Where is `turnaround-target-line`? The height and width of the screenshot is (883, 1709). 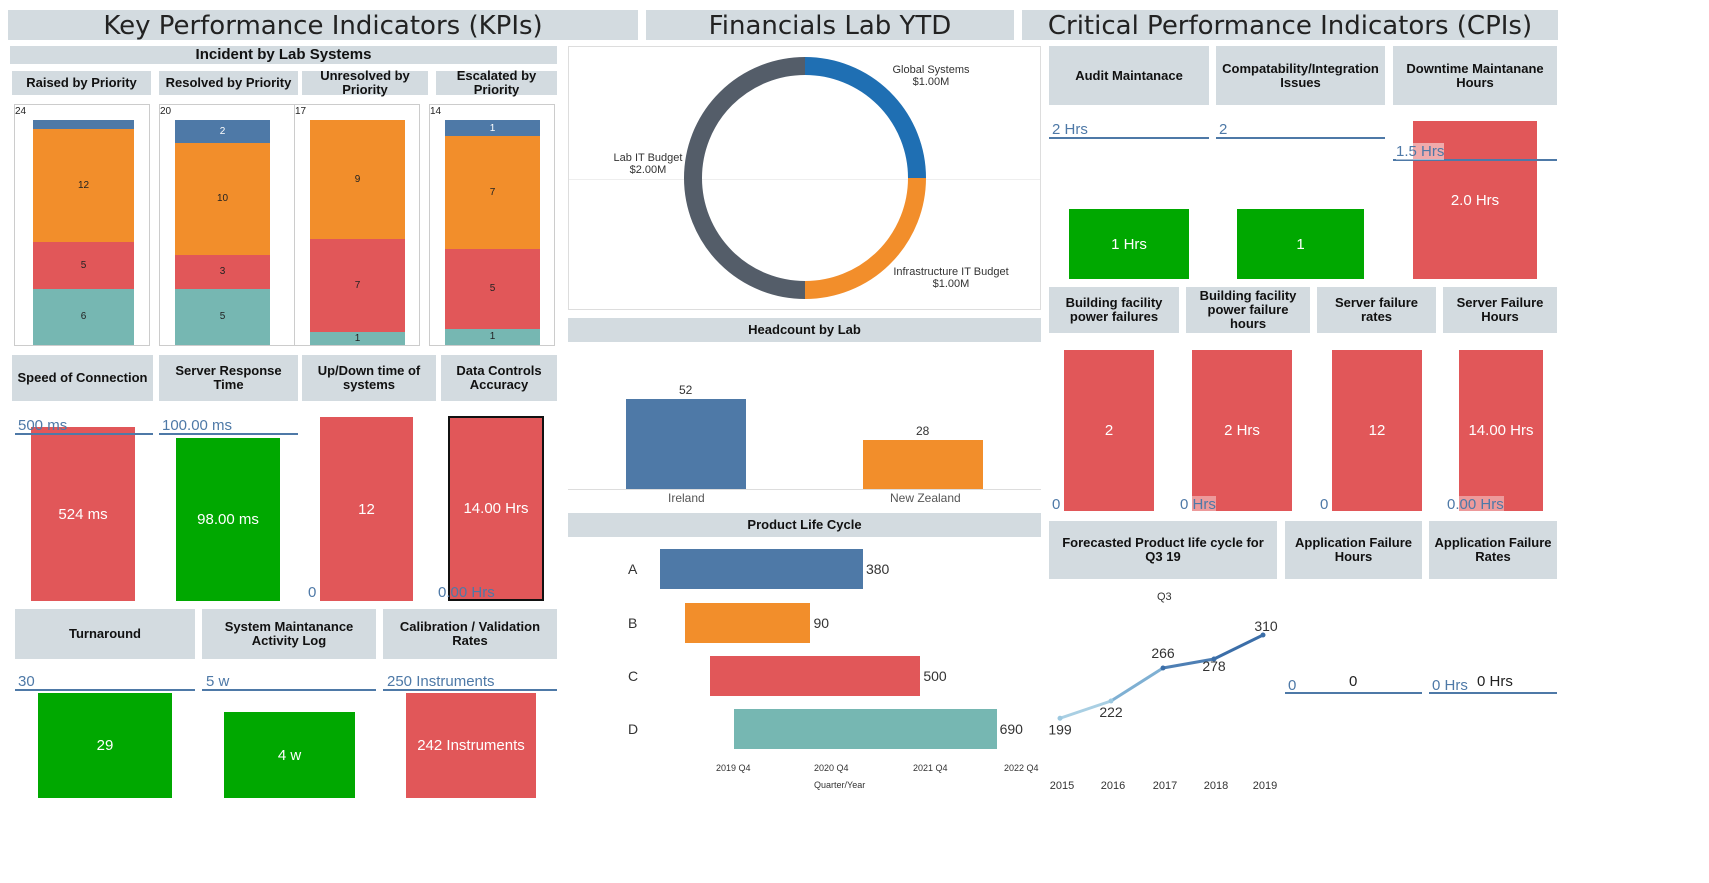
turnaround-target-line is located at coordinates (105, 690).